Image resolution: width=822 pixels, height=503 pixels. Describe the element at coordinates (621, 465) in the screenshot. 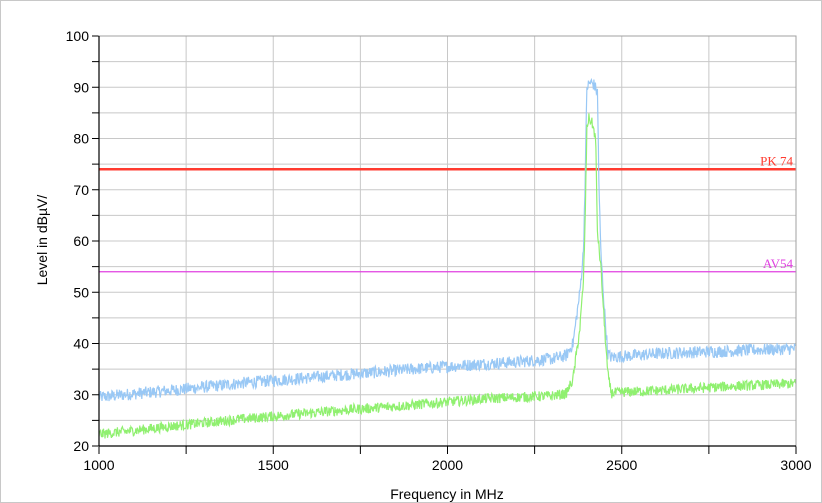

I see `x-tick-label: 2500` at that location.